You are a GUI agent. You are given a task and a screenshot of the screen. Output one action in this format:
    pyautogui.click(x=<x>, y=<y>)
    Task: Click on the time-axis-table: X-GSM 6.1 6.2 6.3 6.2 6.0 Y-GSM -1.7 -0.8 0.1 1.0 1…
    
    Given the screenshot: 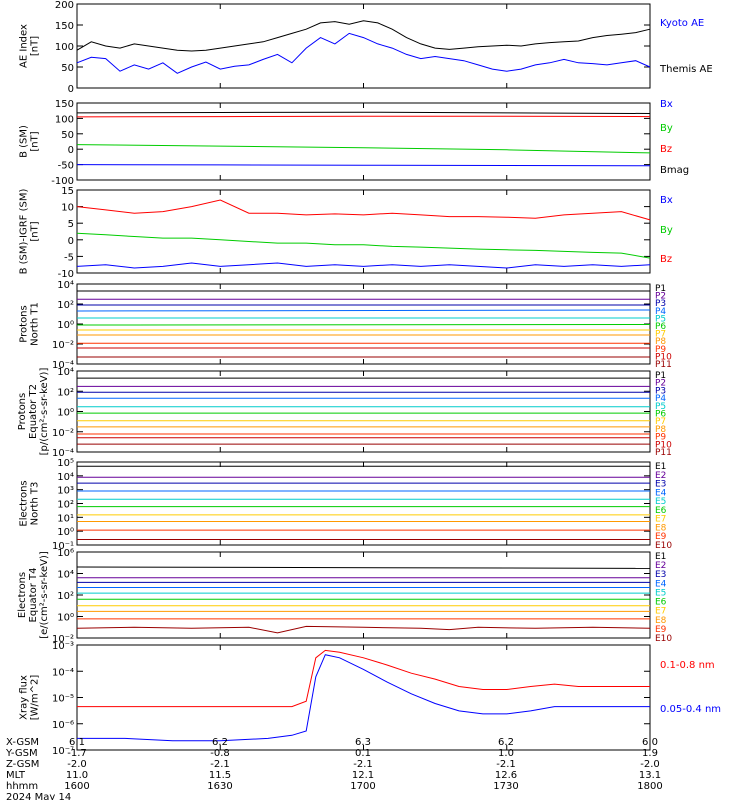 What is the action you would take?
    pyautogui.click(x=334, y=768)
    